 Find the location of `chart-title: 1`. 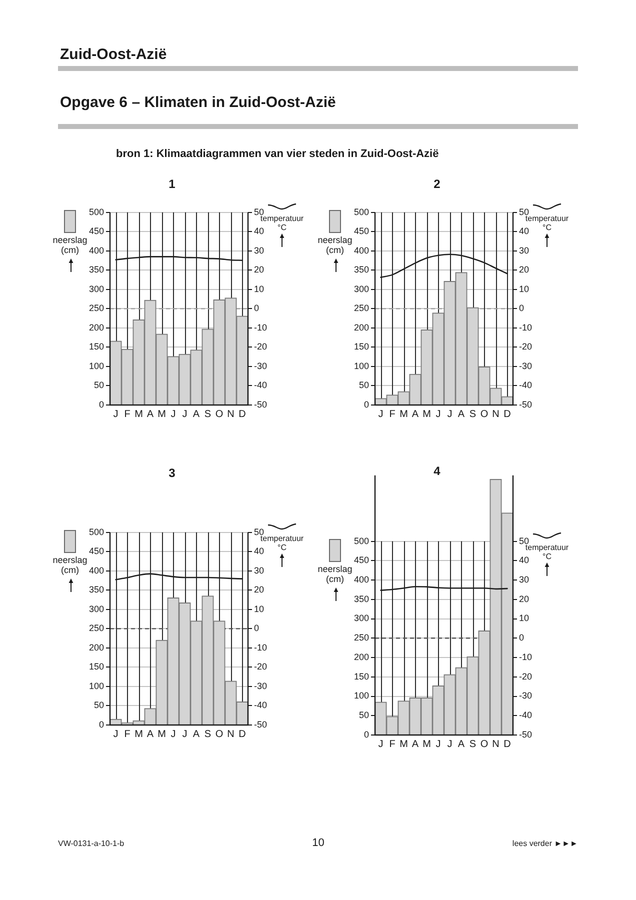

chart-title: 1 is located at coordinates (172, 184).